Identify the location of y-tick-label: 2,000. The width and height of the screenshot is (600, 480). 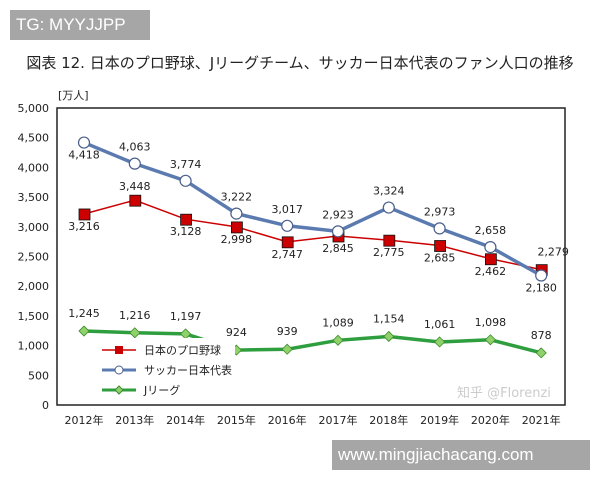
(34, 286).